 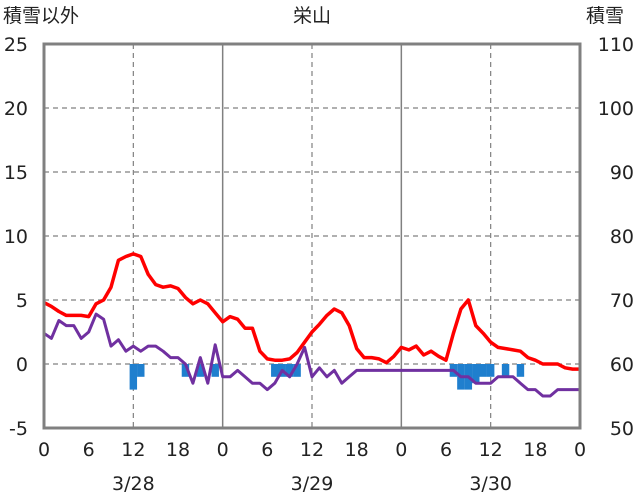 I want to click on y-right-tick-label: 90, so click(x=622, y=173).